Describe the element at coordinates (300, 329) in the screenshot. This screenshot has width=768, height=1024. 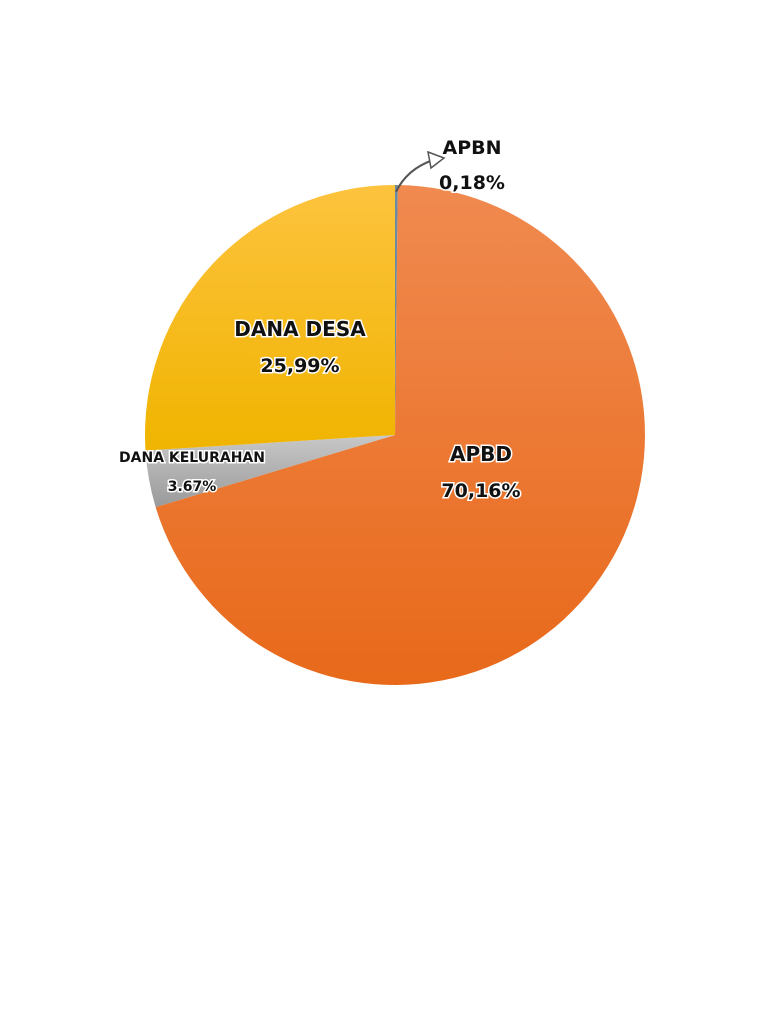
I see `label-dana-desa-name: DANA DESA` at that location.